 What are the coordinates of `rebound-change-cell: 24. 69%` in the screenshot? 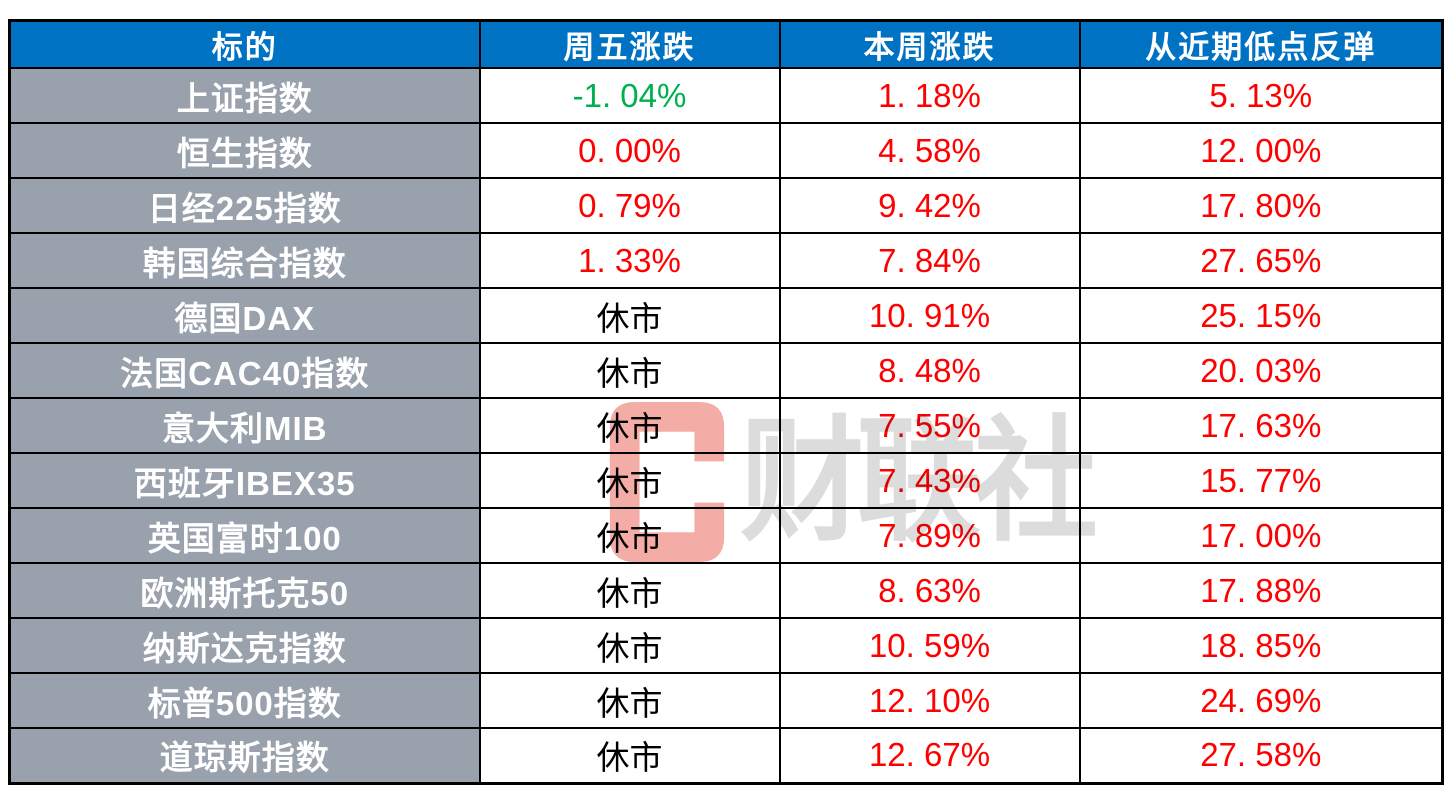 It's located at (1261, 700).